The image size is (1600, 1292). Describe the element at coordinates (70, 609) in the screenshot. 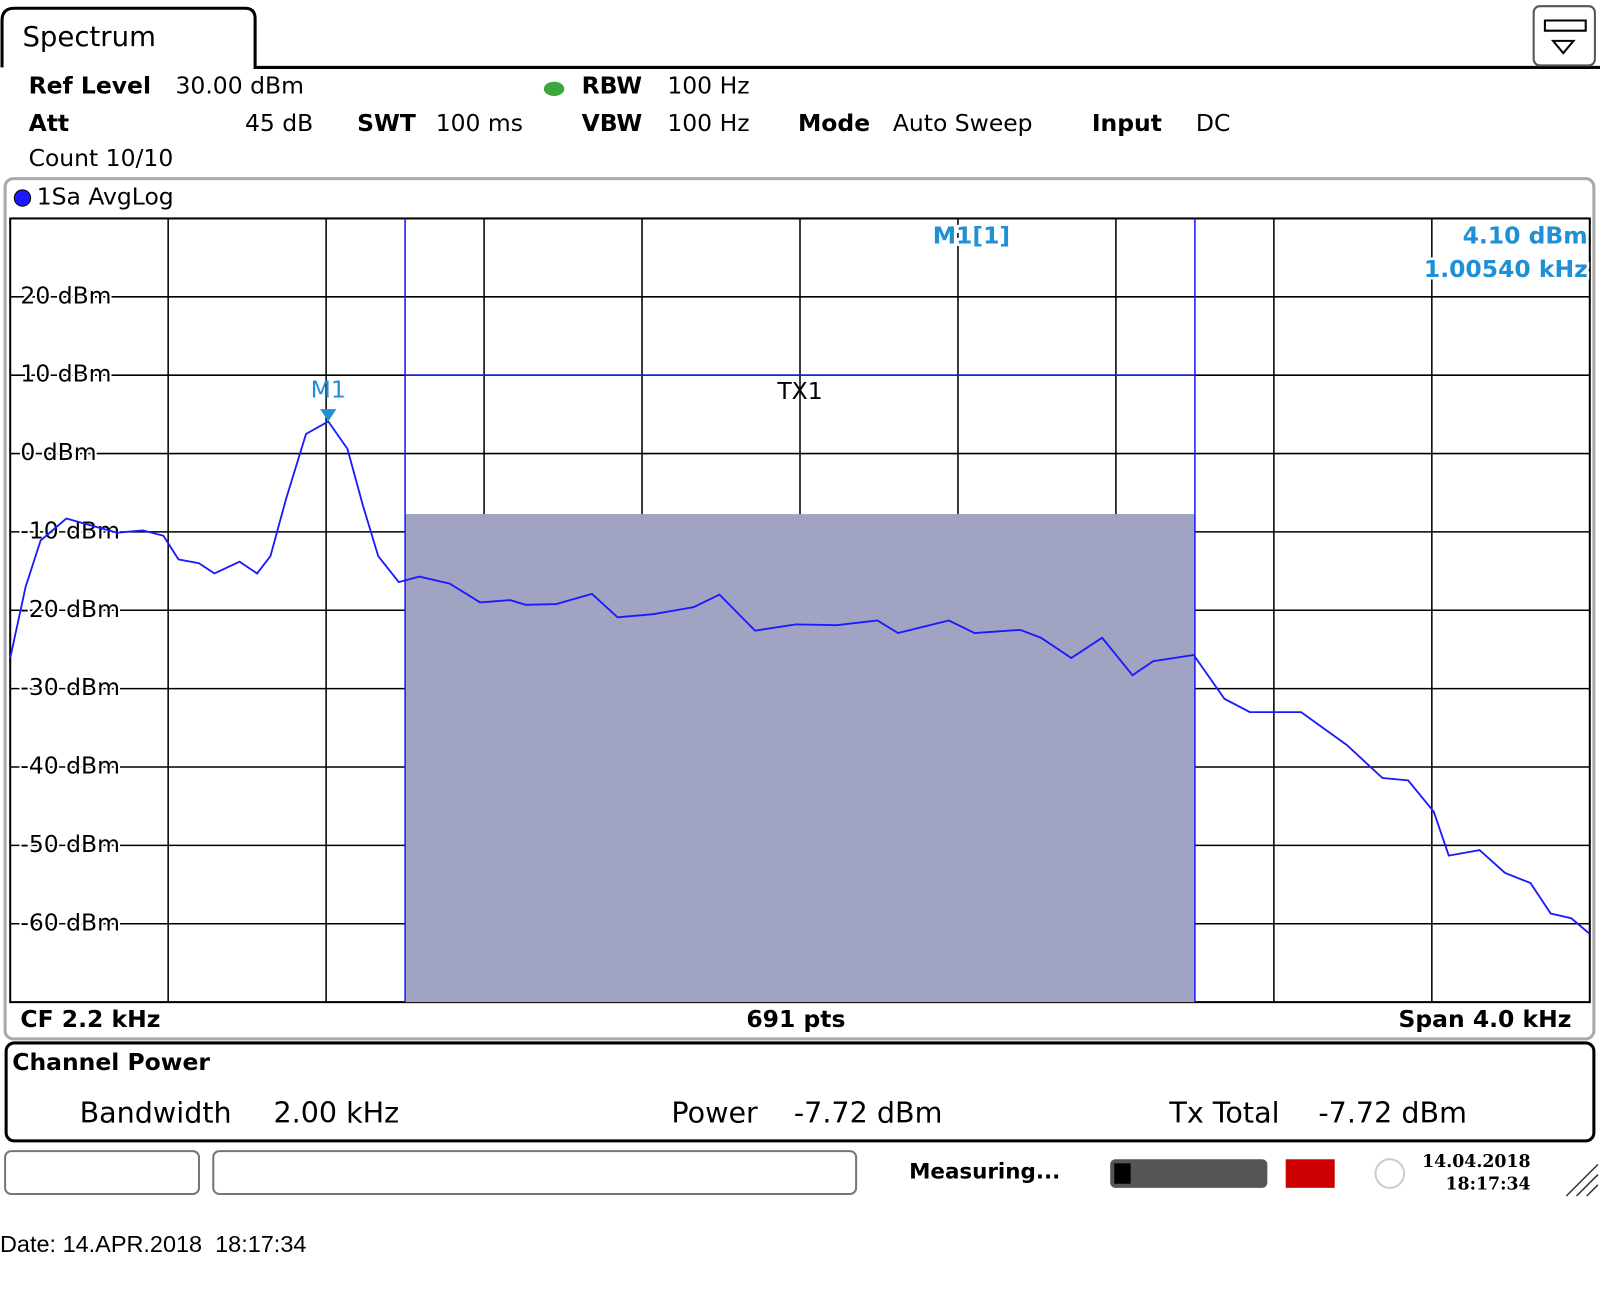

I see `y-tick-label: -20 dBm` at that location.